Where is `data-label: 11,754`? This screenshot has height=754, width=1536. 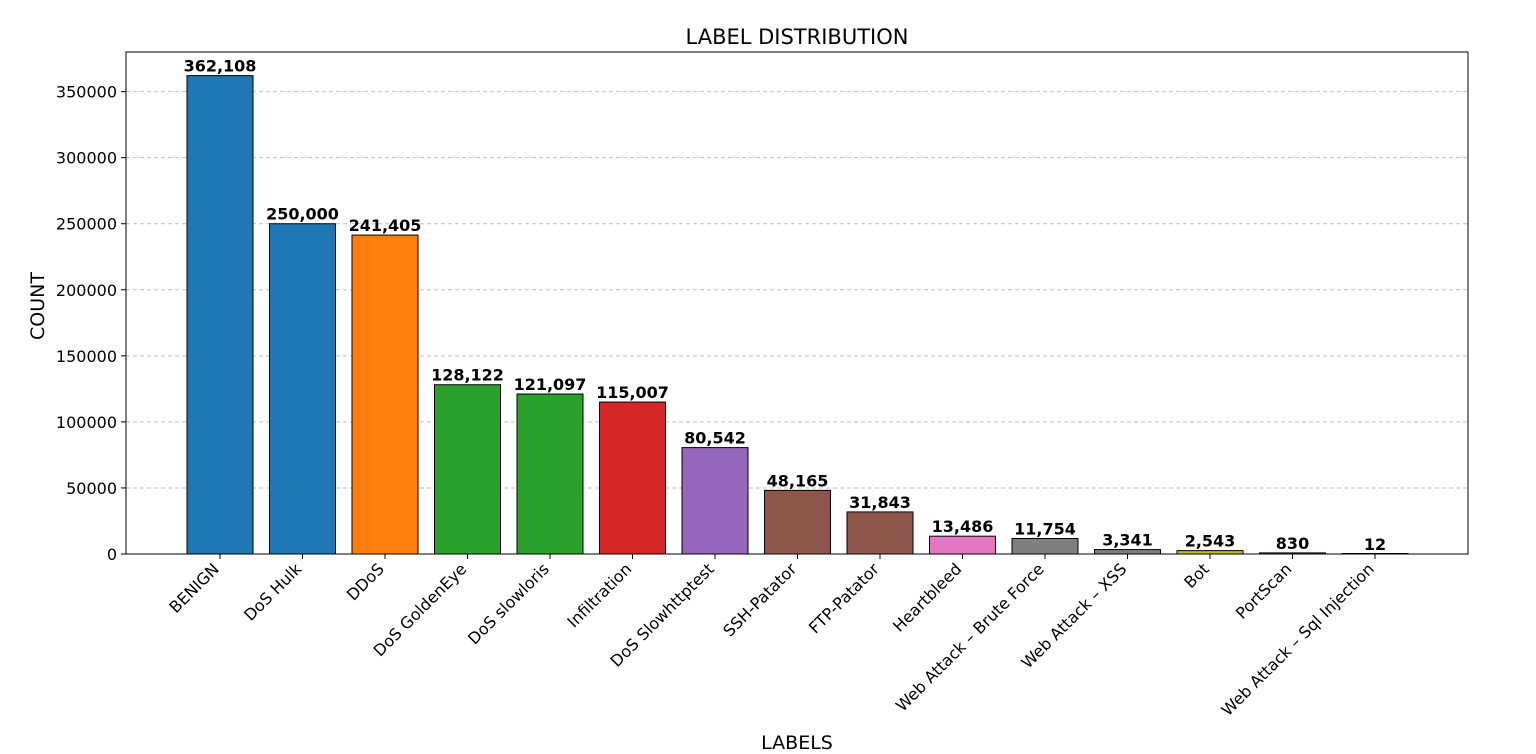 data-label: 11,754 is located at coordinates (1045, 528).